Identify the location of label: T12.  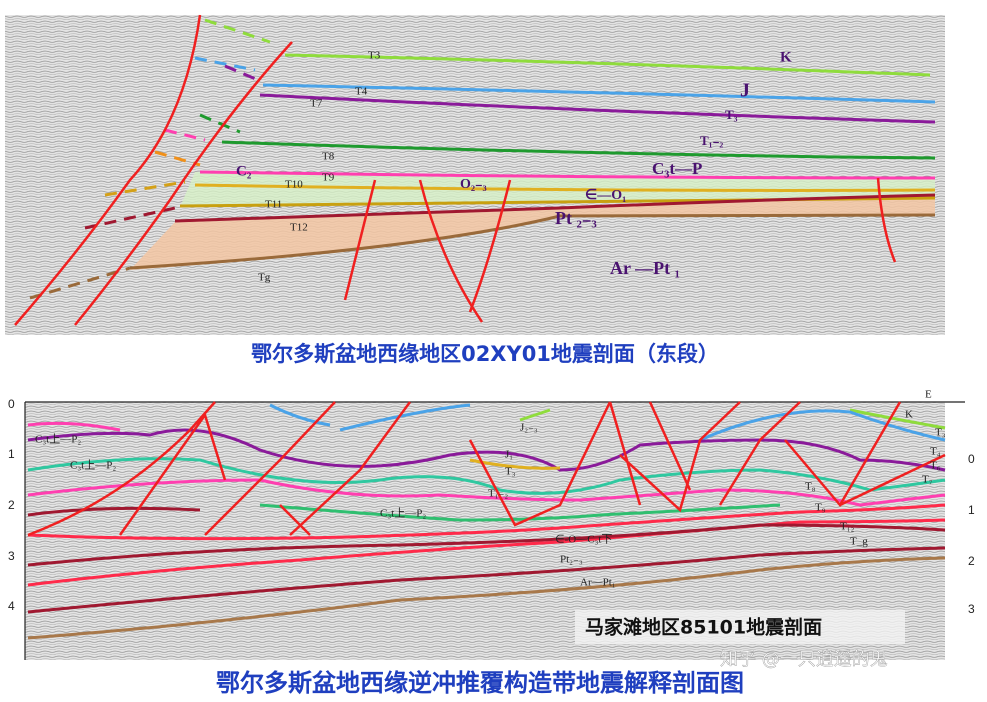
(299, 228).